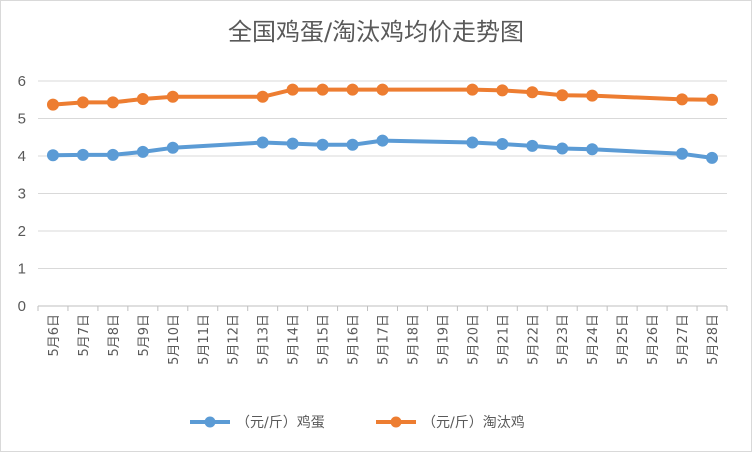 This screenshot has width=752, height=452. Describe the element at coordinates (22, 269) in the screenshot. I see `y-tick-label: 1` at that location.